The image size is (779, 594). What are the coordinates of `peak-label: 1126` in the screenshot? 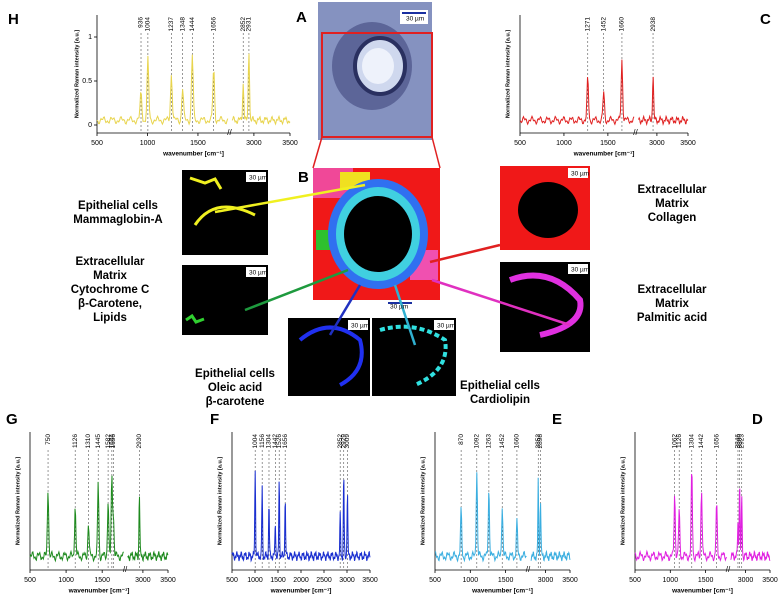 It's located at (679, 441).